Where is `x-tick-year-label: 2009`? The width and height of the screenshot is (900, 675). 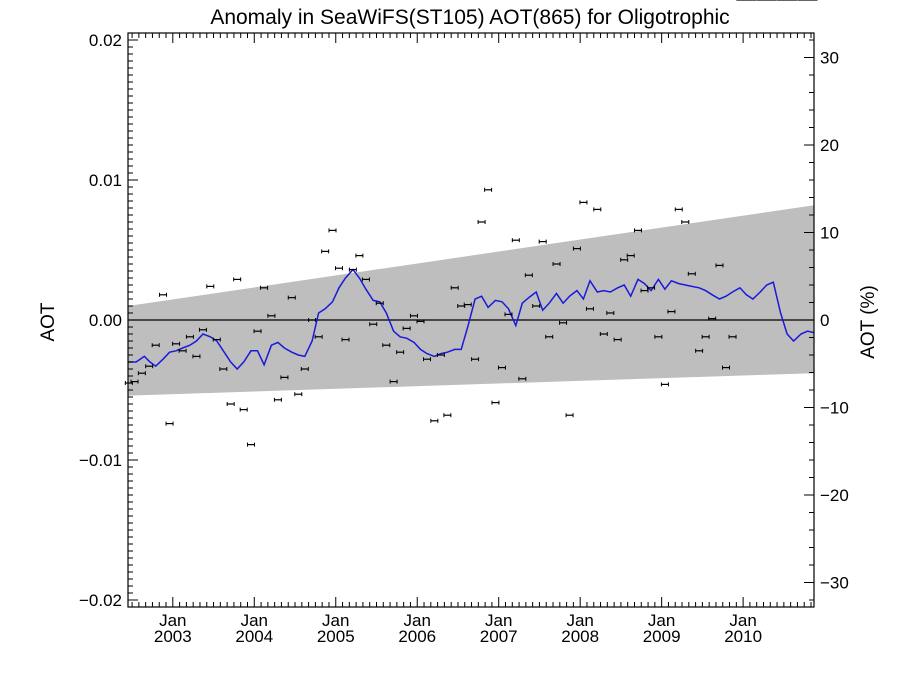
x-tick-year-label: 2009 is located at coordinates (662, 636).